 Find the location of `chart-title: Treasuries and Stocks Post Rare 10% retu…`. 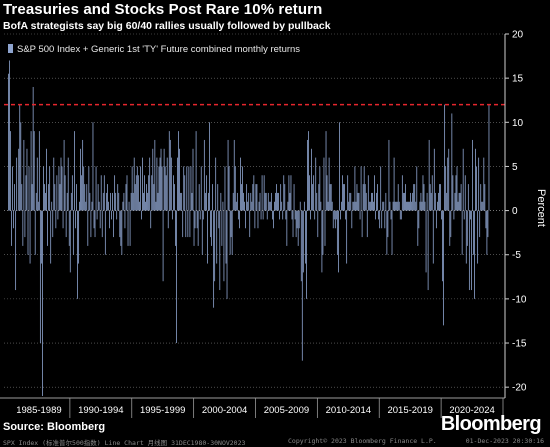

chart-title: Treasuries and Stocks Post Rare 10% retu… is located at coordinates (163, 9).